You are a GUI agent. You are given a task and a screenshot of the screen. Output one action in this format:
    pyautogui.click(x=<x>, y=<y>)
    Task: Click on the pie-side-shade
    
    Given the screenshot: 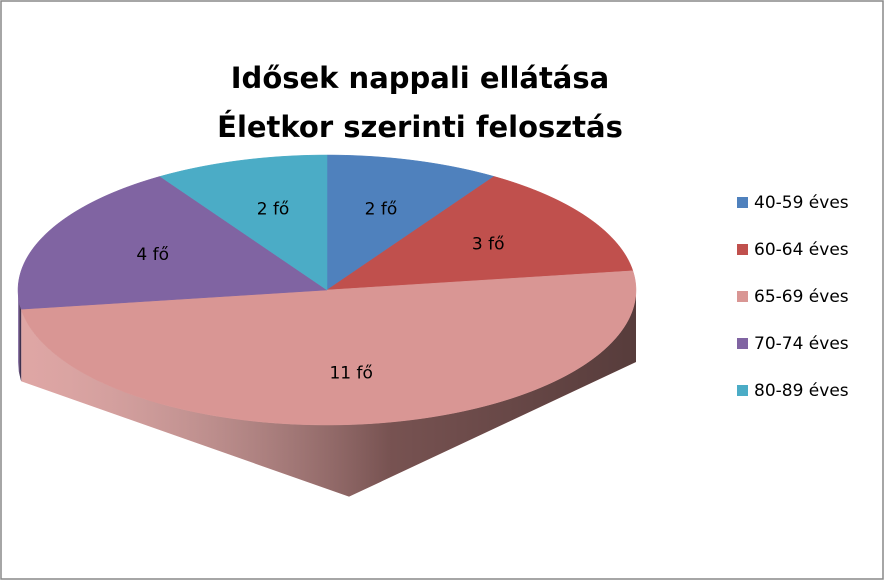 What is the action you would take?
    pyautogui.click(x=20, y=336)
    